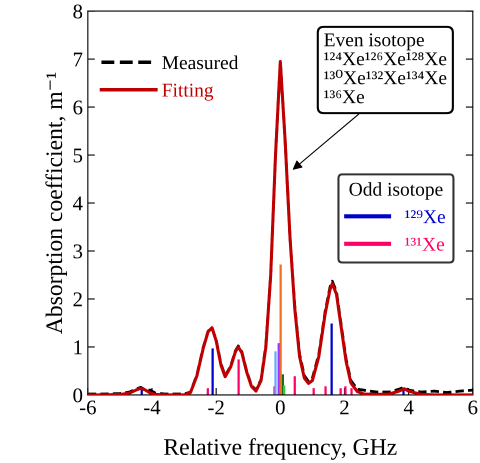 The image size is (480, 463). What do you see at coordinates (56, 203) in the screenshot?
I see `y-axis-title: Absorption coefficient, m⁻¹` at bounding box center [56, 203].